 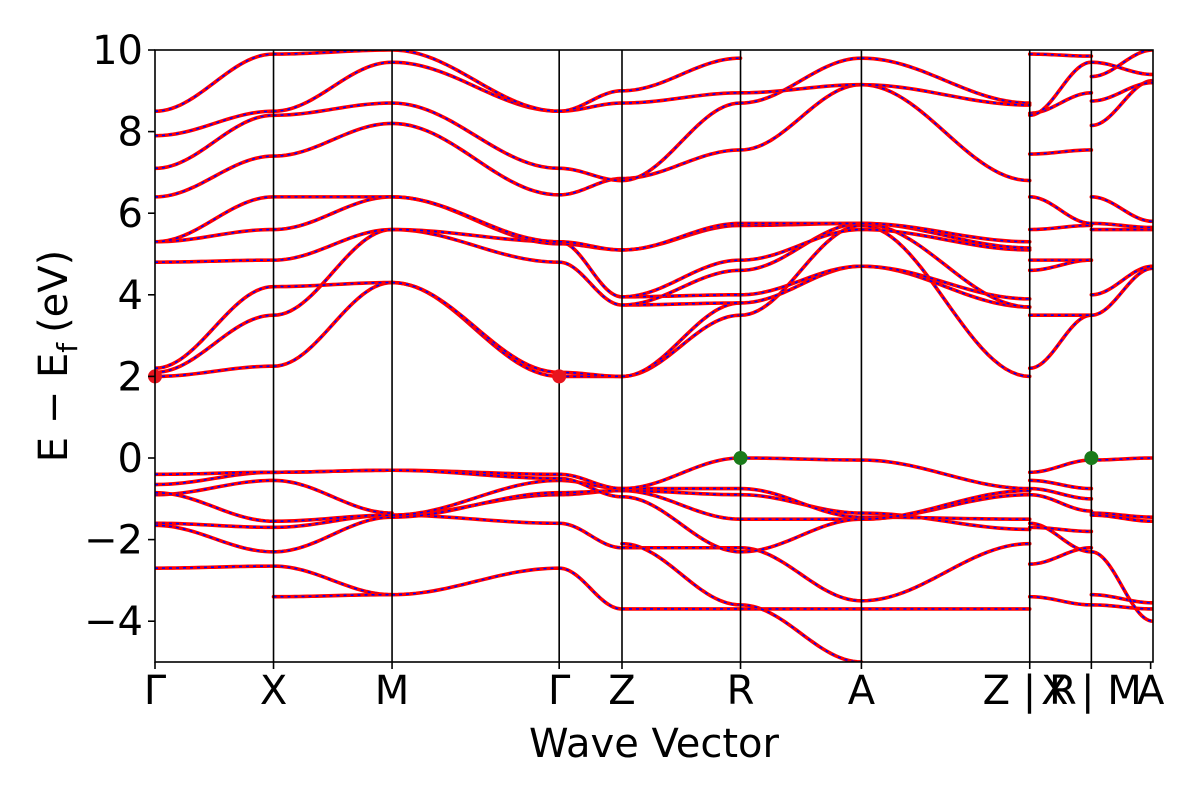 What do you see at coordinates (559, 691) in the screenshot?
I see `x-tick-label: Γ` at bounding box center [559, 691].